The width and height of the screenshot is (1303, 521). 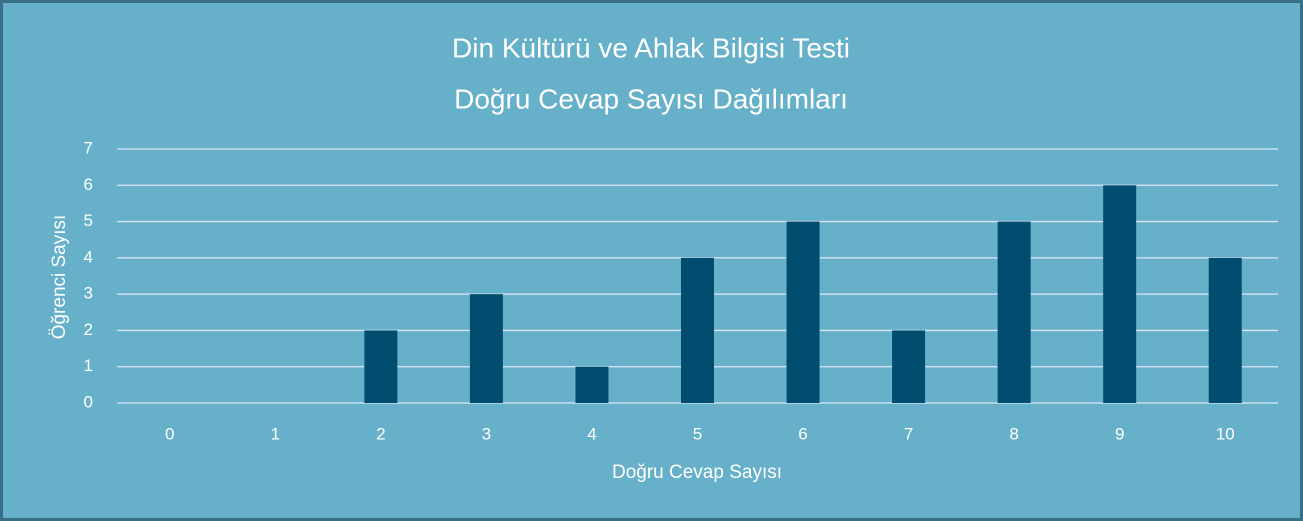 I want to click on y-tick-label: 7, so click(x=88, y=147).